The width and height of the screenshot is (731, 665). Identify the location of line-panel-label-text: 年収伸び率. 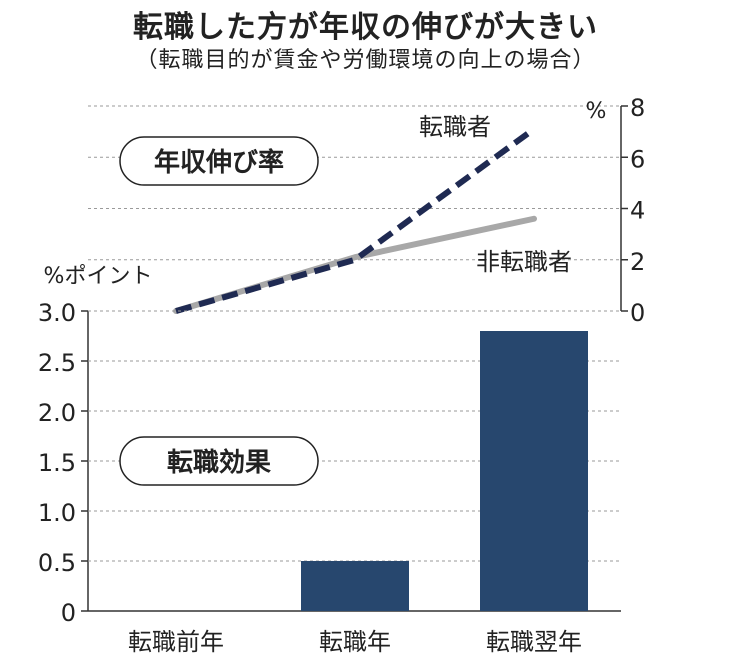
(219, 162).